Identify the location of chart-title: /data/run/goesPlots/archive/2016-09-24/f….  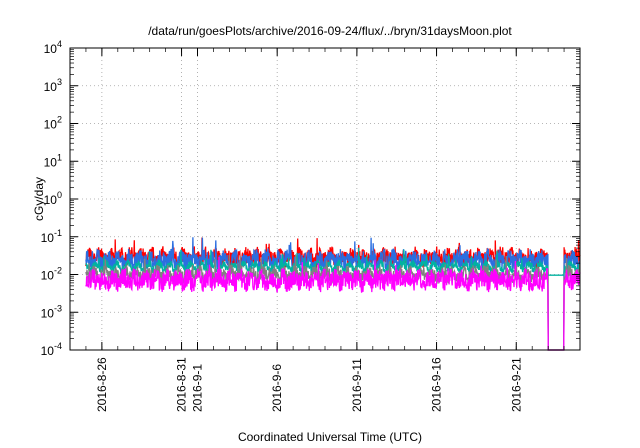
(330, 31).